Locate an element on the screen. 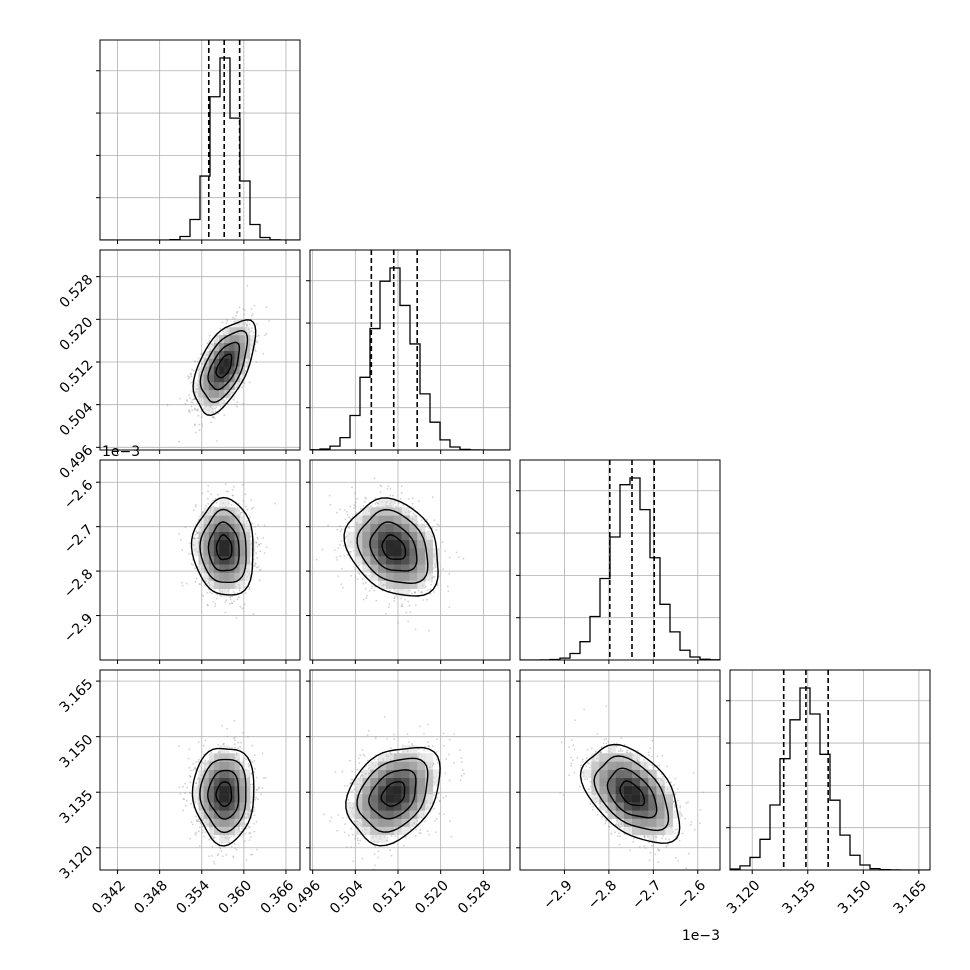 The height and width of the screenshot is (970, 970). panel-frame is located at coordinates (410, 560).